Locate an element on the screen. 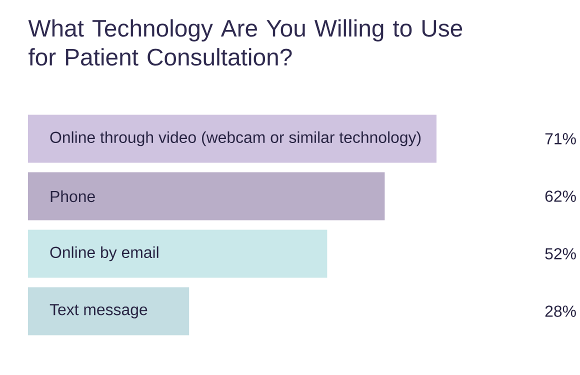  data-label: 62% is located at coordinates (560, 196).